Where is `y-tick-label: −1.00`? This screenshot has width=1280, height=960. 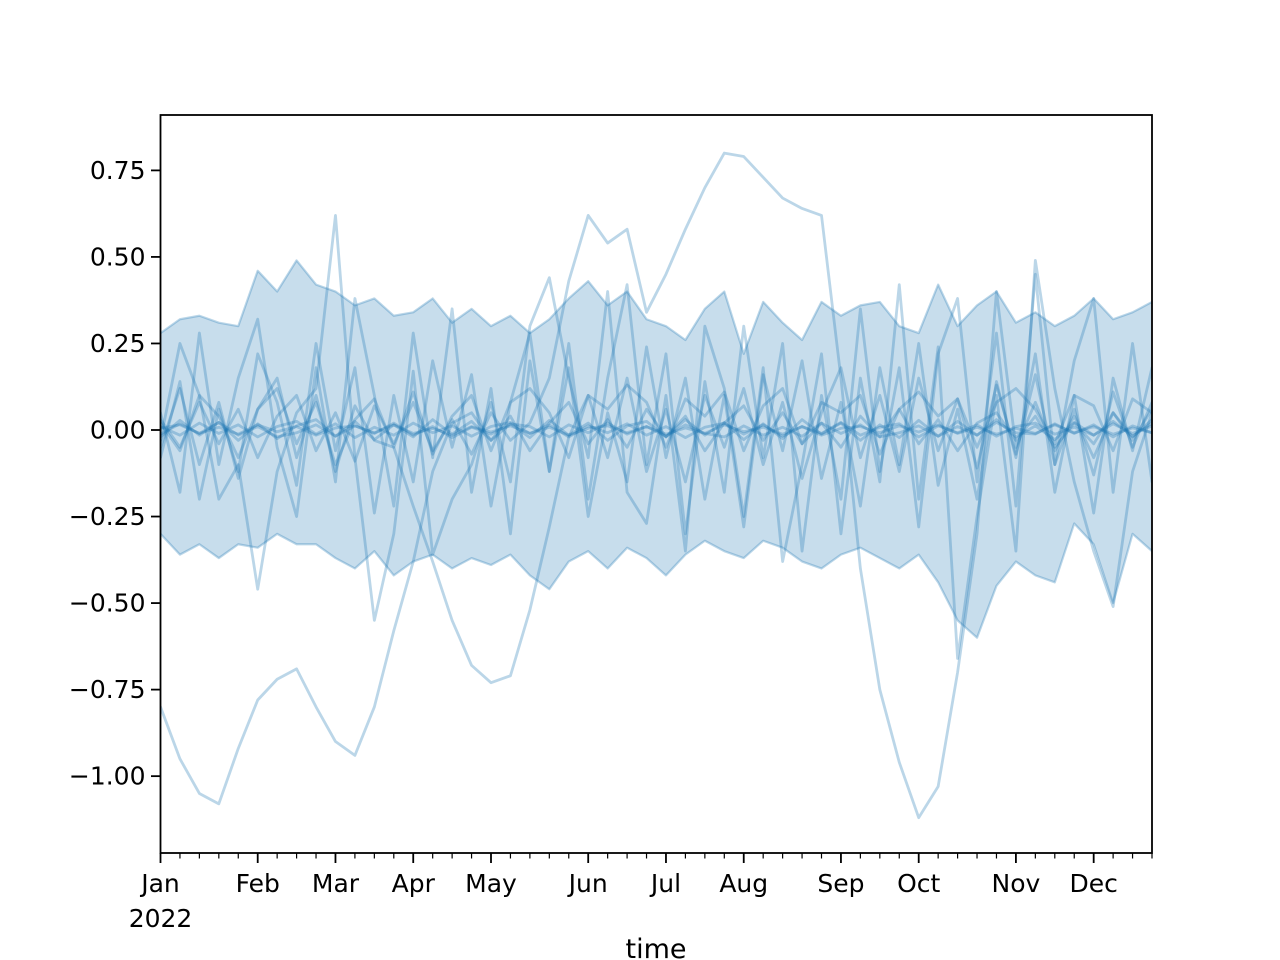
y-tick-label: −1.00 is located at coordinates (107, 776).